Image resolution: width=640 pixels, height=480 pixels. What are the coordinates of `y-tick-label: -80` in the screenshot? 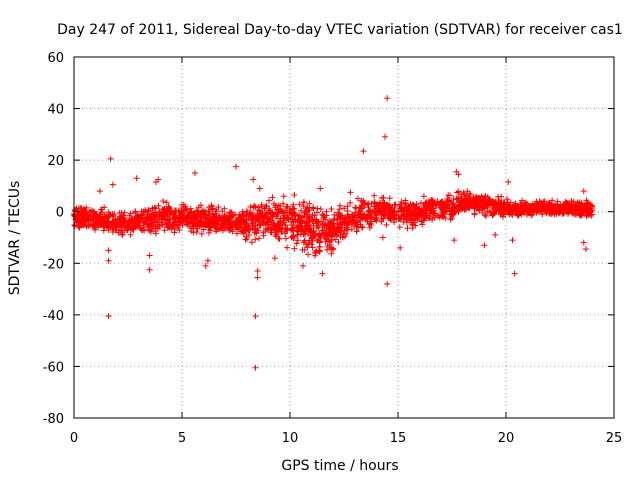 It's located at (53, 419).